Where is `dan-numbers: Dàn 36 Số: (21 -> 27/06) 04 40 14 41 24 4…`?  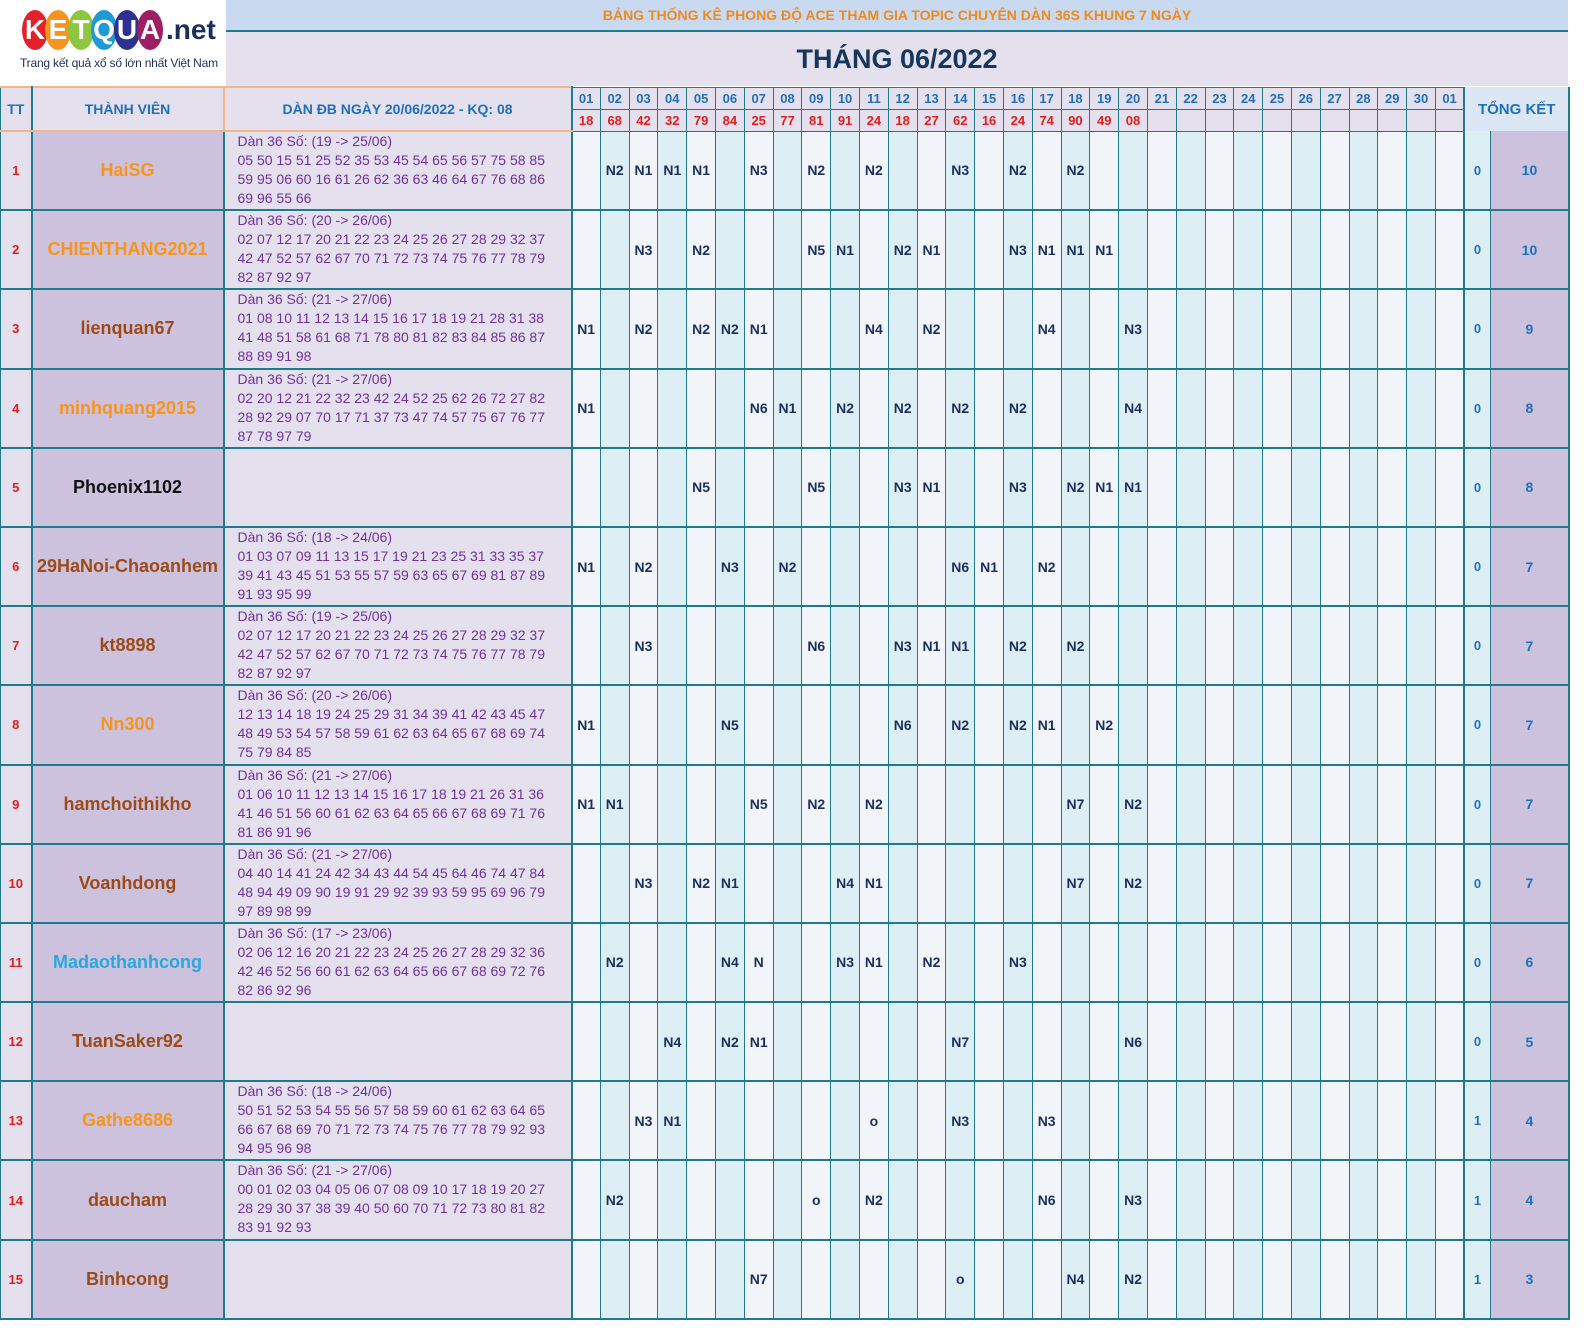
dan-numbers: Dàn 36 Số: (21 -> 27/06) 04 40 14 41 24 4… is located at coordinates (398, 883).